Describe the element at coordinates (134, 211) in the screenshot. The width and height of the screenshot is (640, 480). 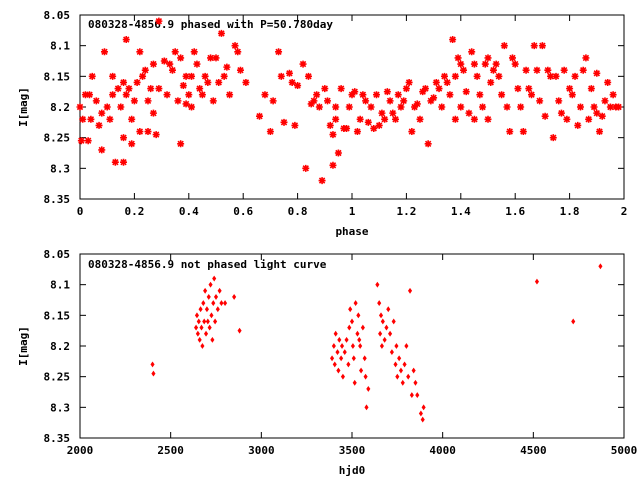
I see `x-tick-label: 0.2` at that location.